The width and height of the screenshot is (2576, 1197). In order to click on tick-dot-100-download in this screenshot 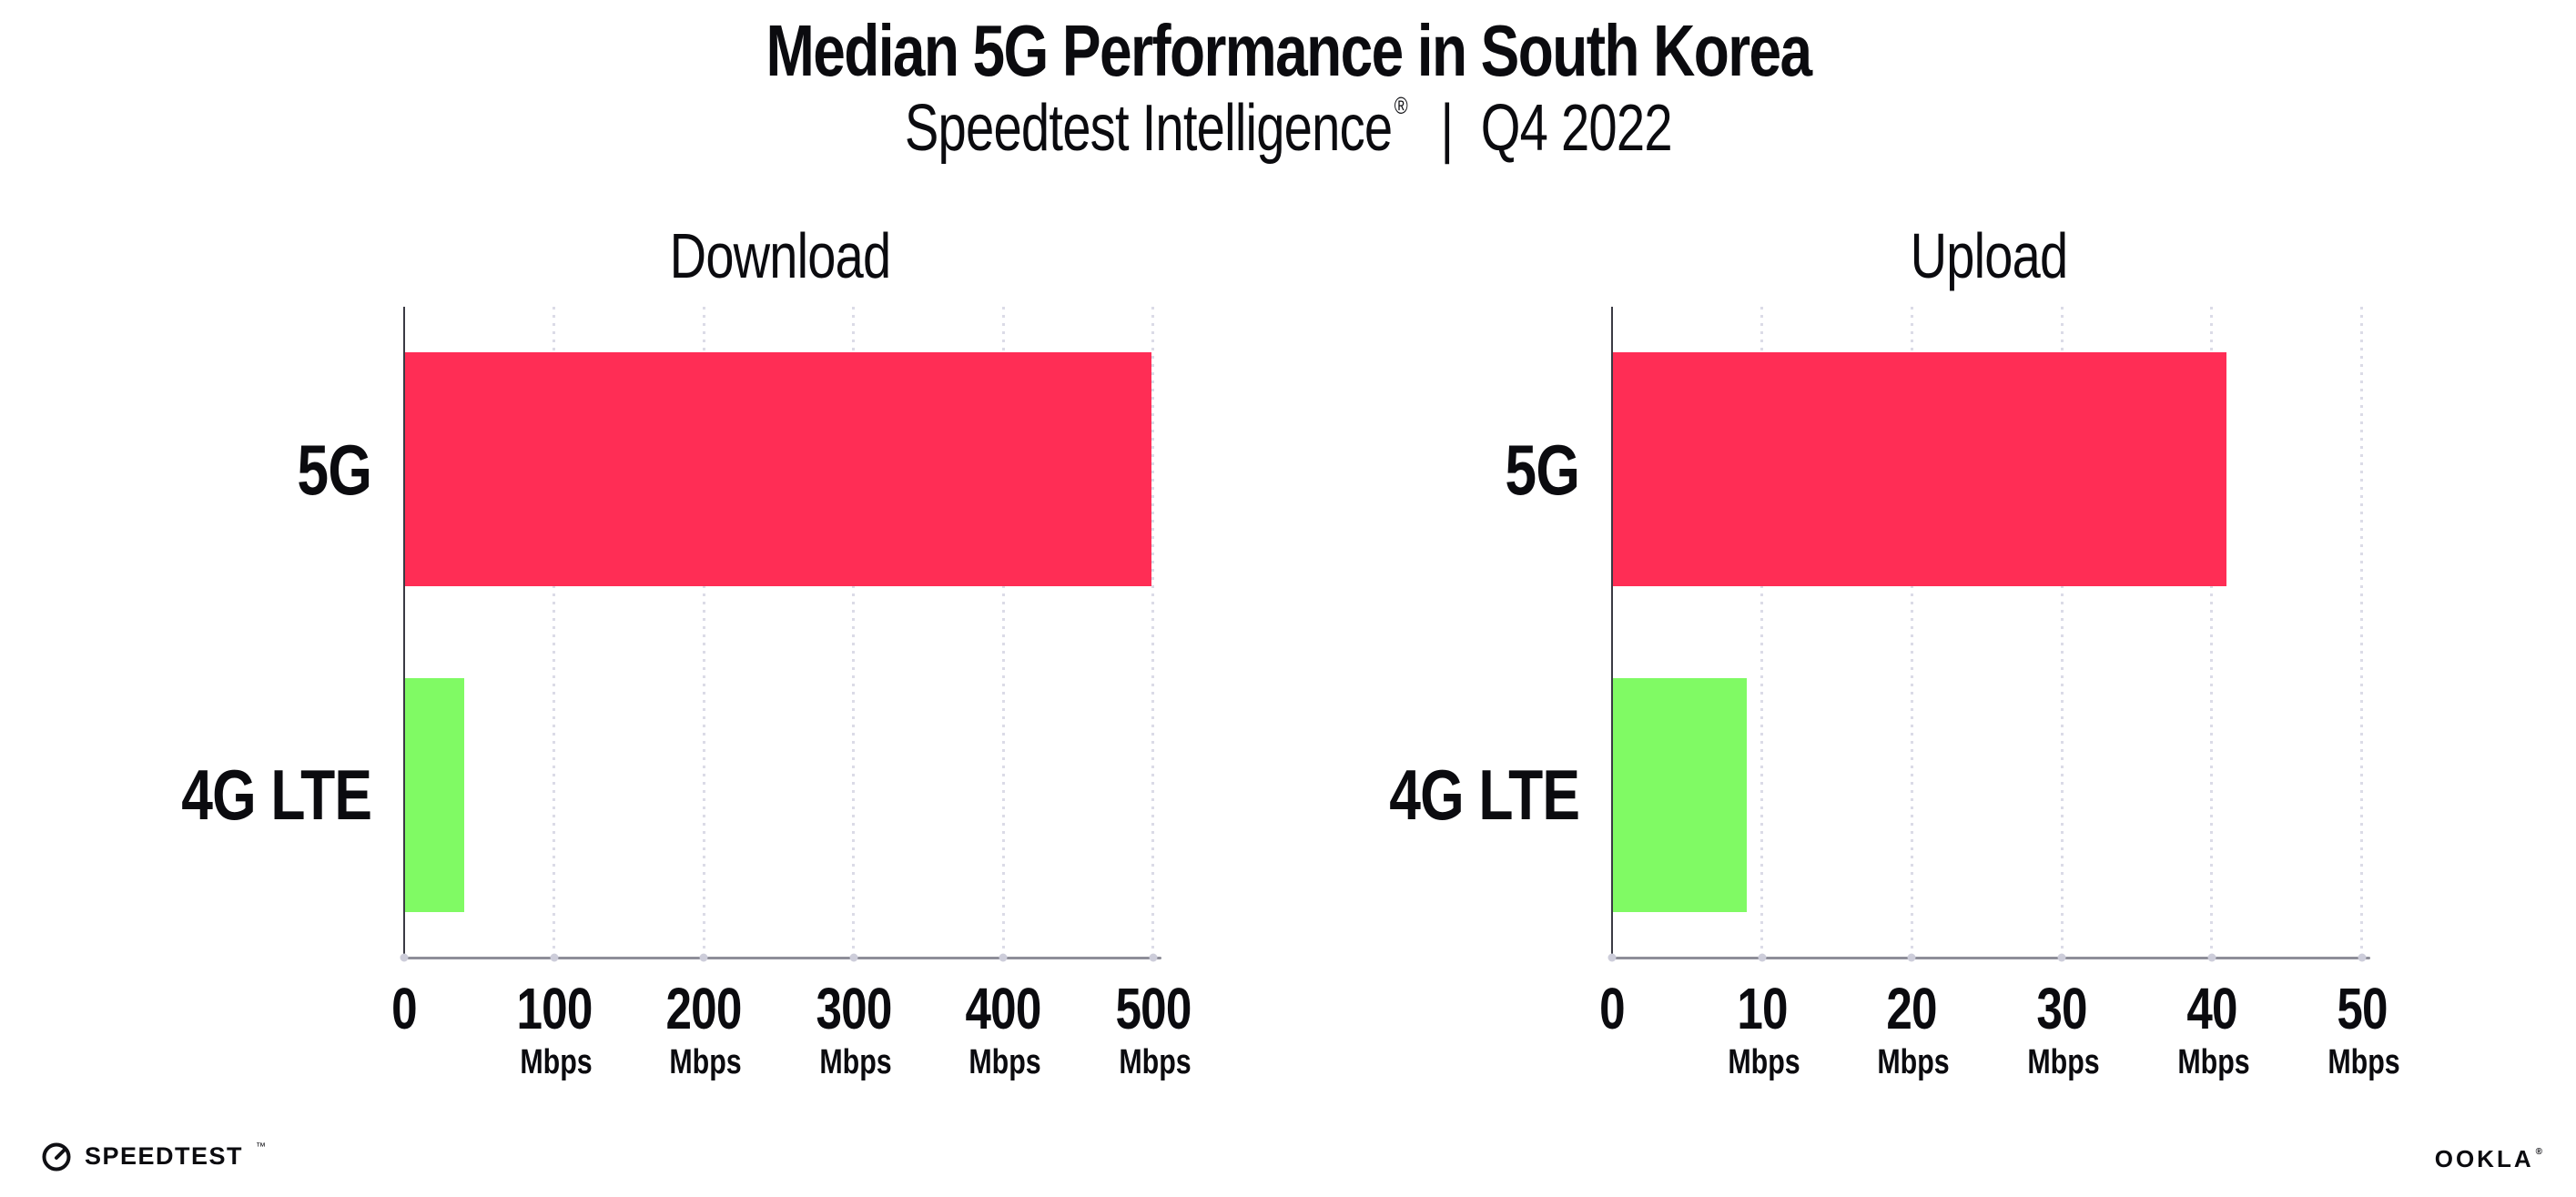, I will do `click(554, 957)`.